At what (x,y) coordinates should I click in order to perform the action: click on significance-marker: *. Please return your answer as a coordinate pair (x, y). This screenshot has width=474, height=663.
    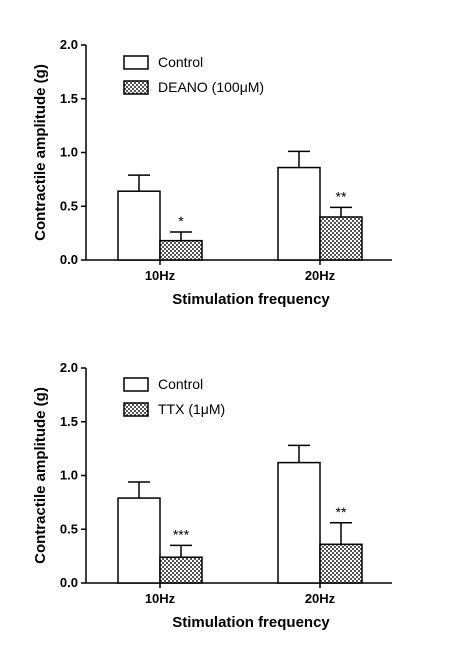
    Looking at the image, I should click on (181, 221).